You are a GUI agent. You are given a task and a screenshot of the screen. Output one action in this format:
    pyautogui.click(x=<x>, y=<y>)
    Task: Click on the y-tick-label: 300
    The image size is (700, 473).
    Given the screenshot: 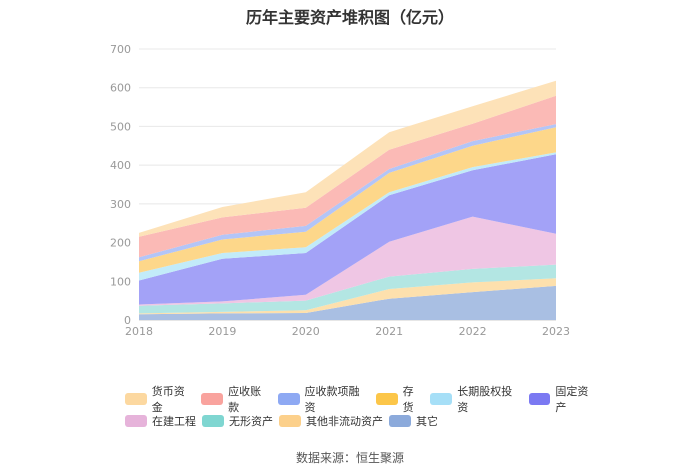 What is the action you would take?
    pyautogui.click(x=120, y=204)
    